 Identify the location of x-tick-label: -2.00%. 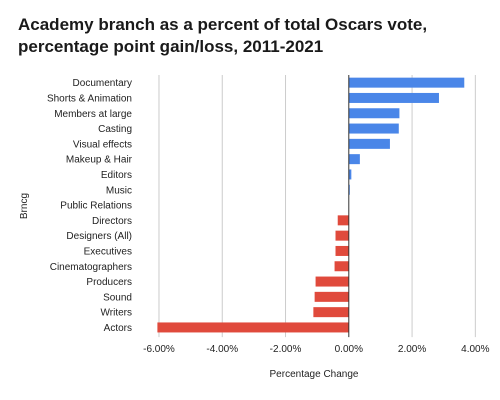
(286, 349).